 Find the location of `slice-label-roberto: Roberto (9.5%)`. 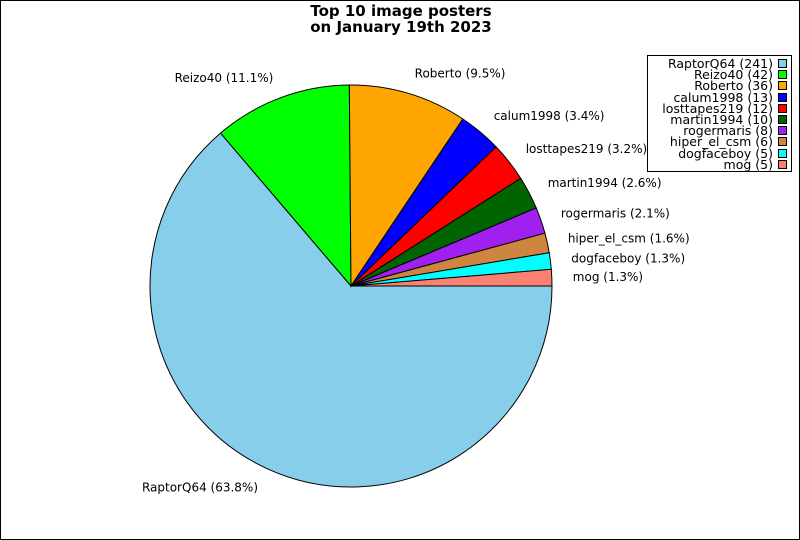

slice-label-roberto: Roberto (9.5%) is located at coordinates (460, 73).